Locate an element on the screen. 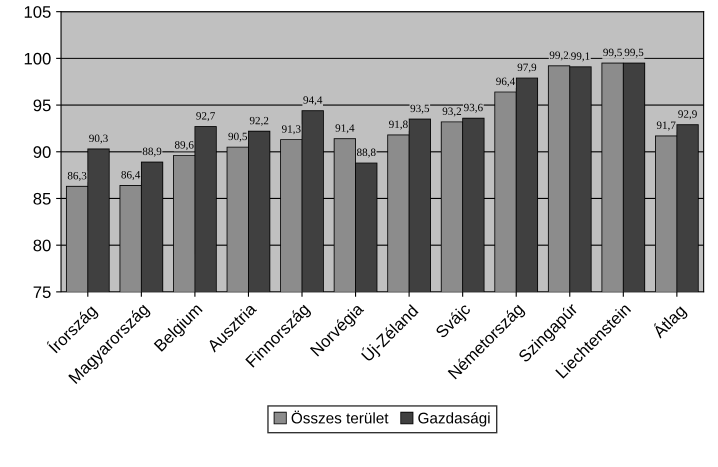 This screenshot has width=718, height=467. data-label: 97,9 is located at coordinates (527, 68).